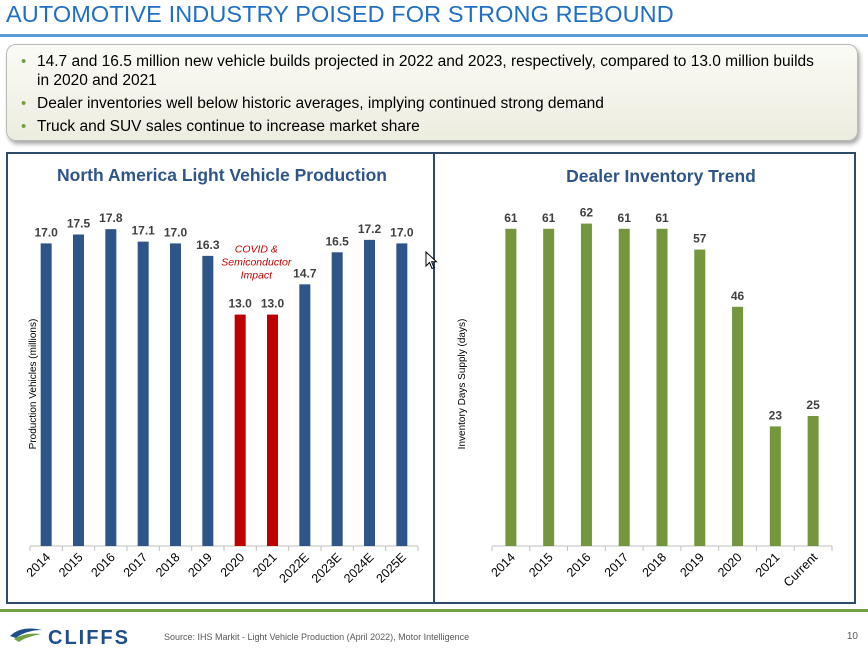  I want to click on x-tick-label: 2024E, so click(358, 567).